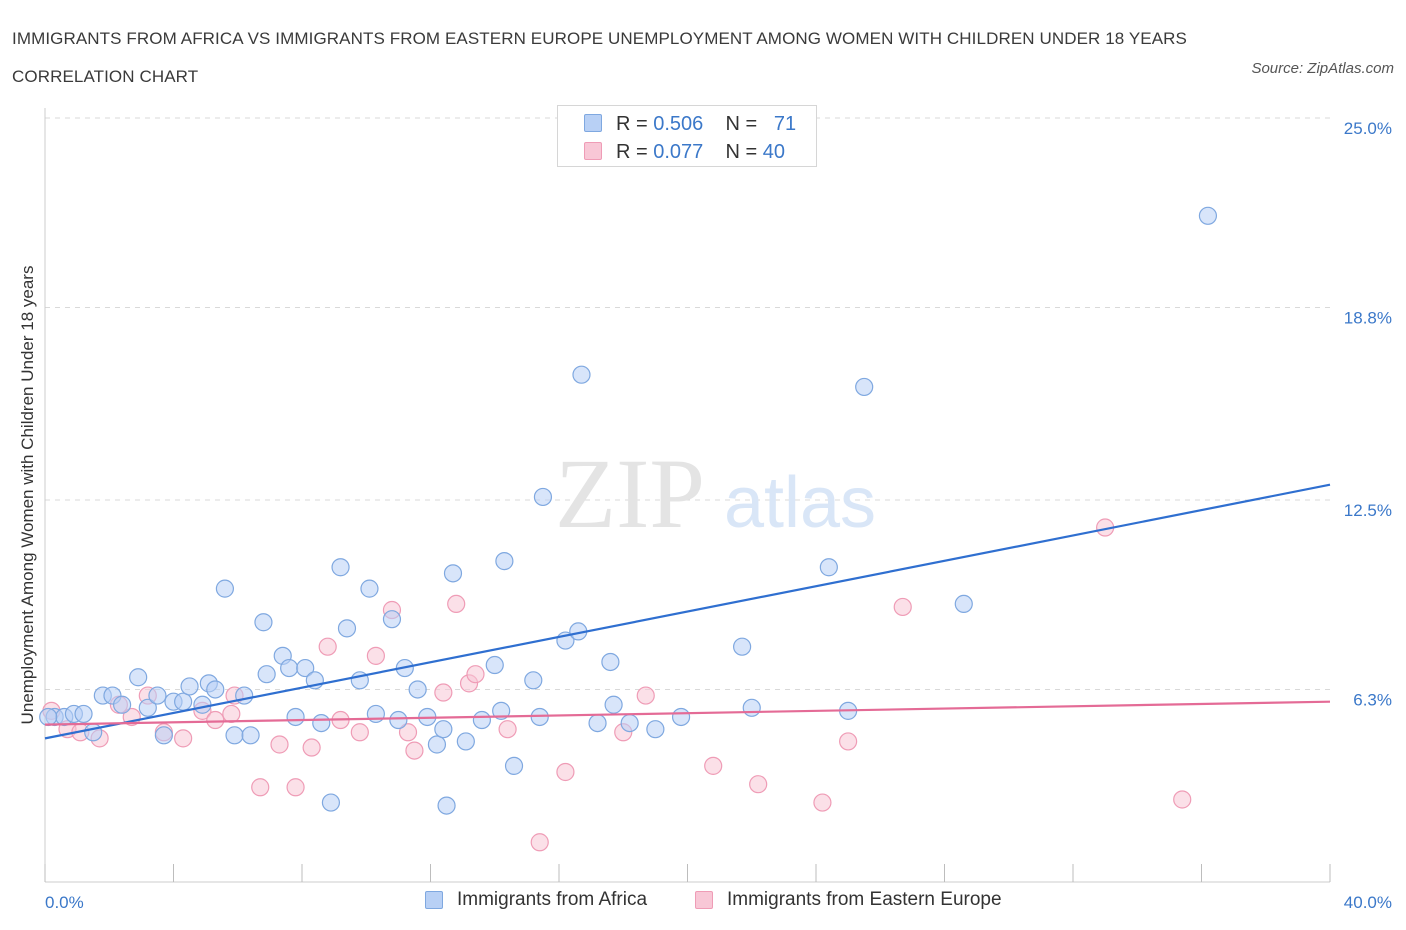  What do you see at coordinates (593, 123) in the screenshot?
I see `africa-swatch` at bounding box center [593, 123].